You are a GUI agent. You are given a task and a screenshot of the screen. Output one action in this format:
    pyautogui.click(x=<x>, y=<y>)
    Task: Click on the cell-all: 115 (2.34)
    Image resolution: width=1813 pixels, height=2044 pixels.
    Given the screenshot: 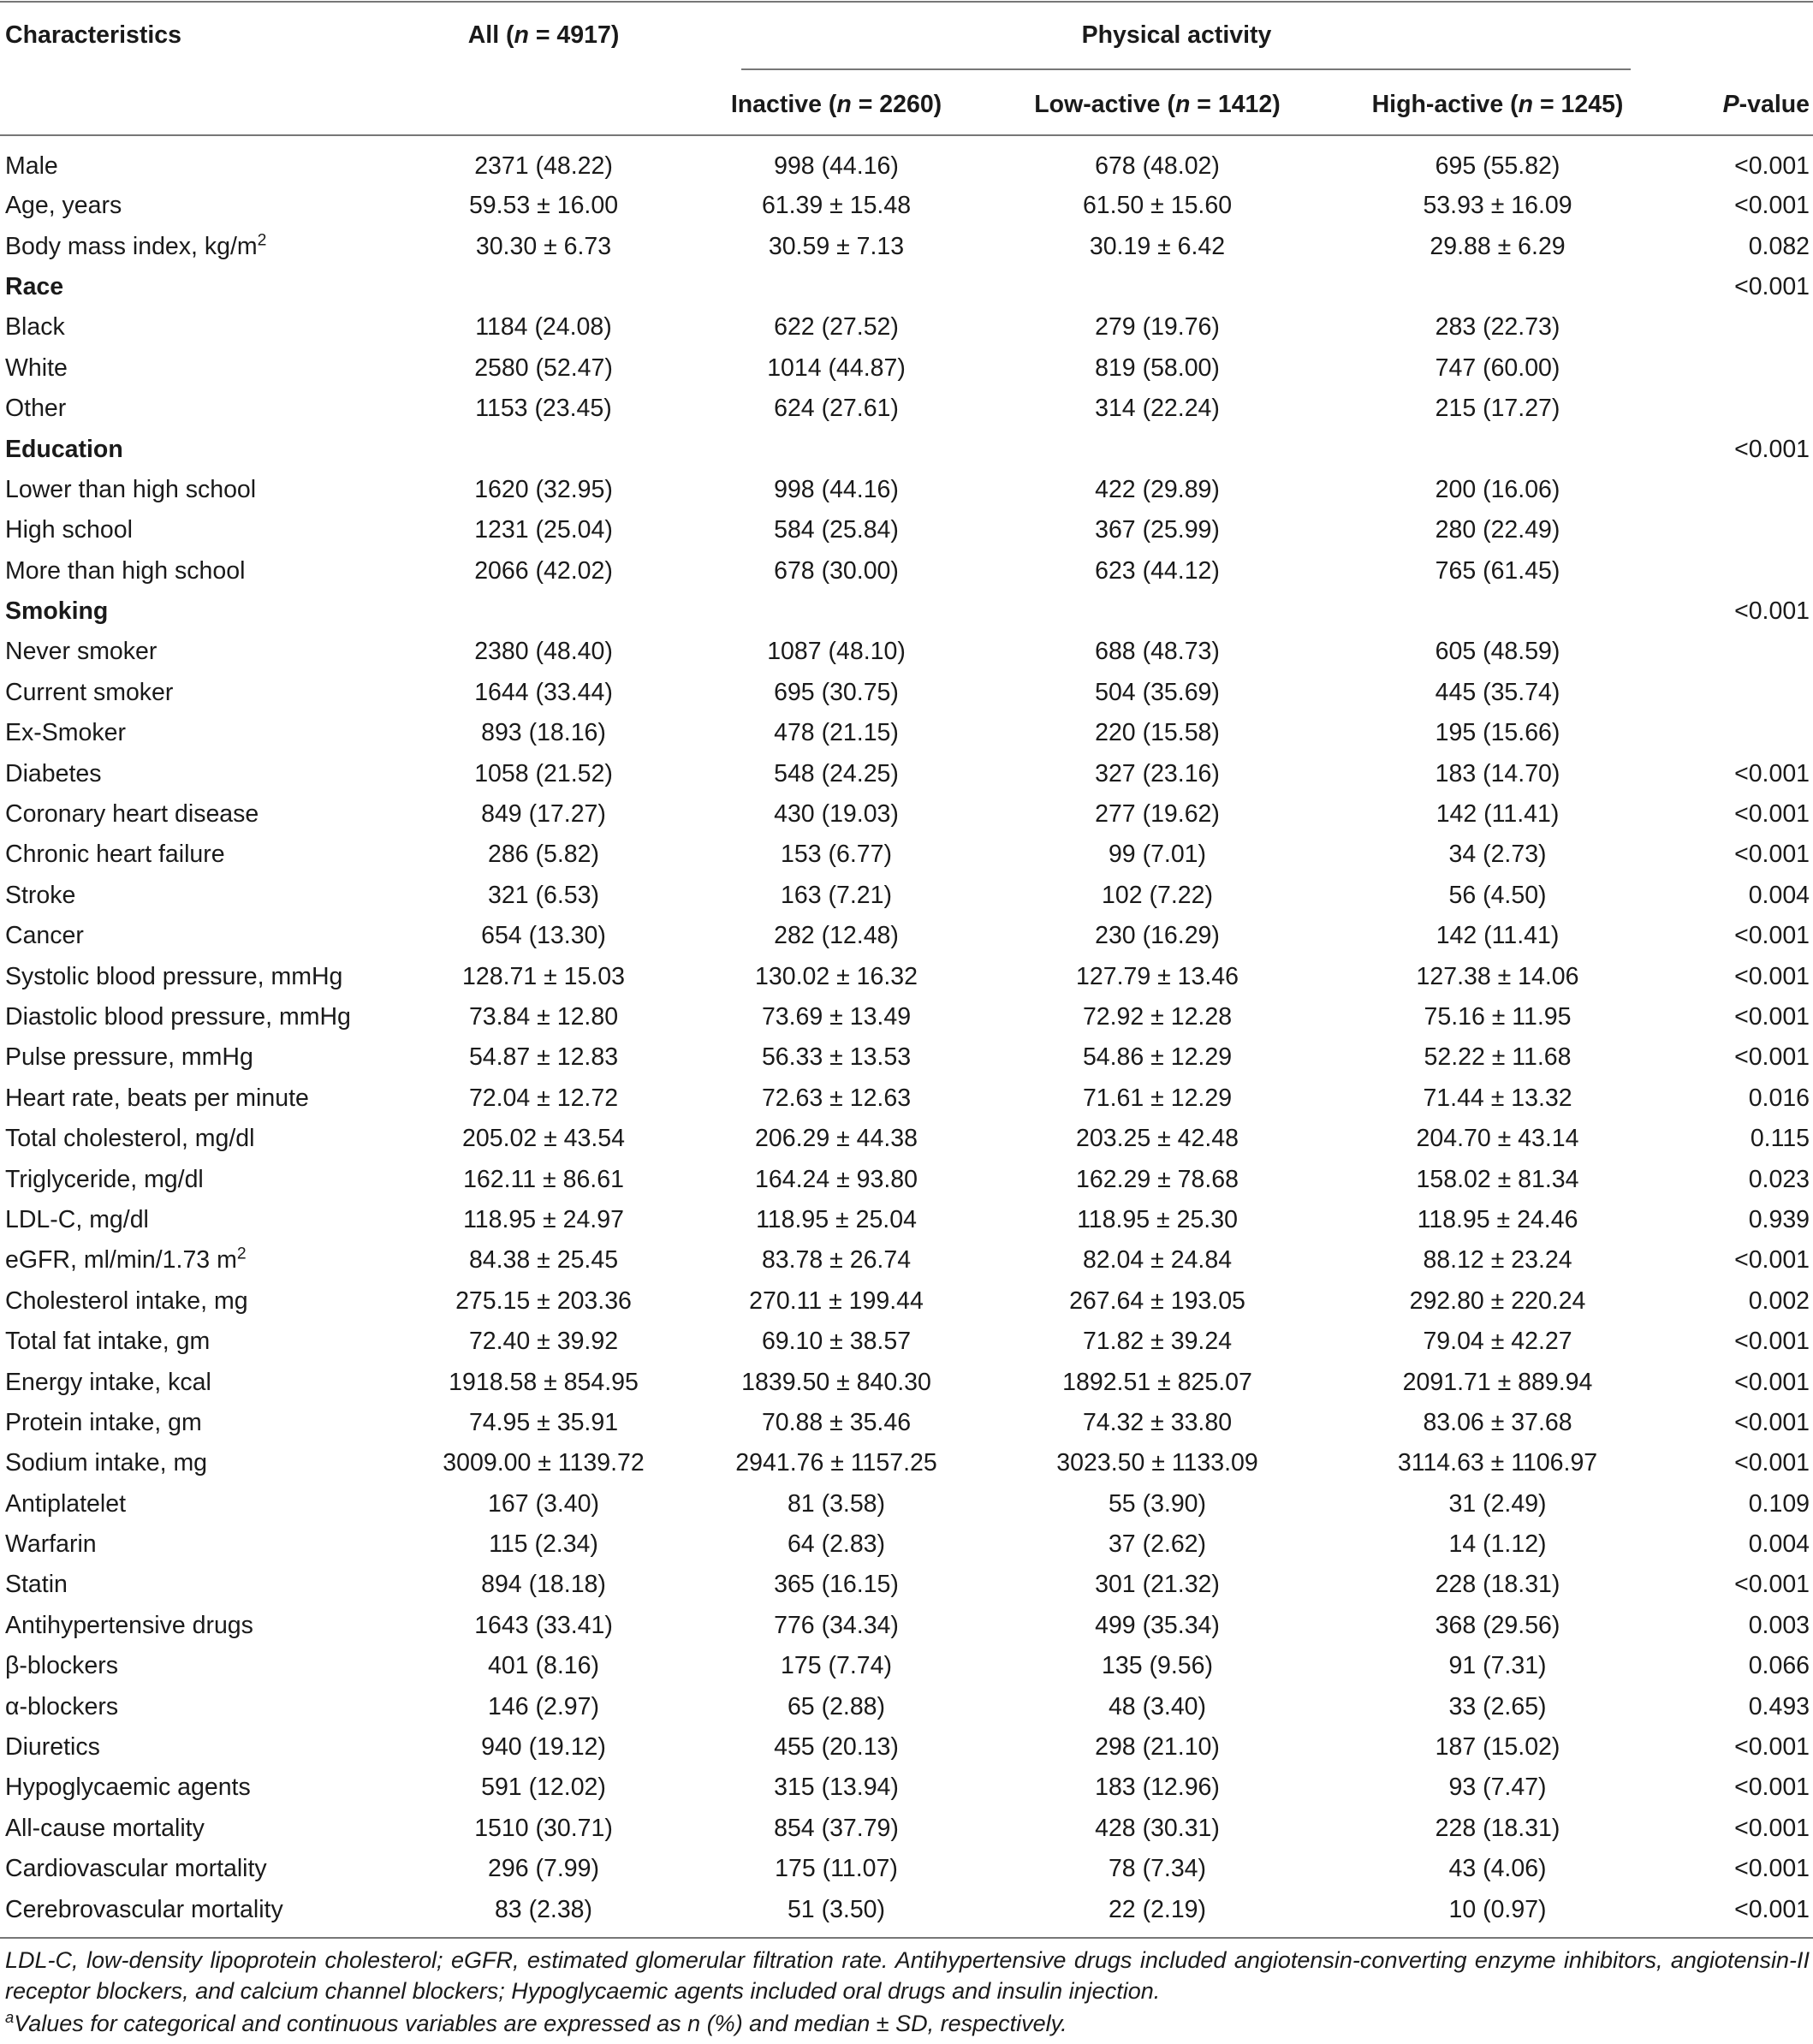 What is the action you would take?
    pyautogui.click(x=543, y=1545)
    